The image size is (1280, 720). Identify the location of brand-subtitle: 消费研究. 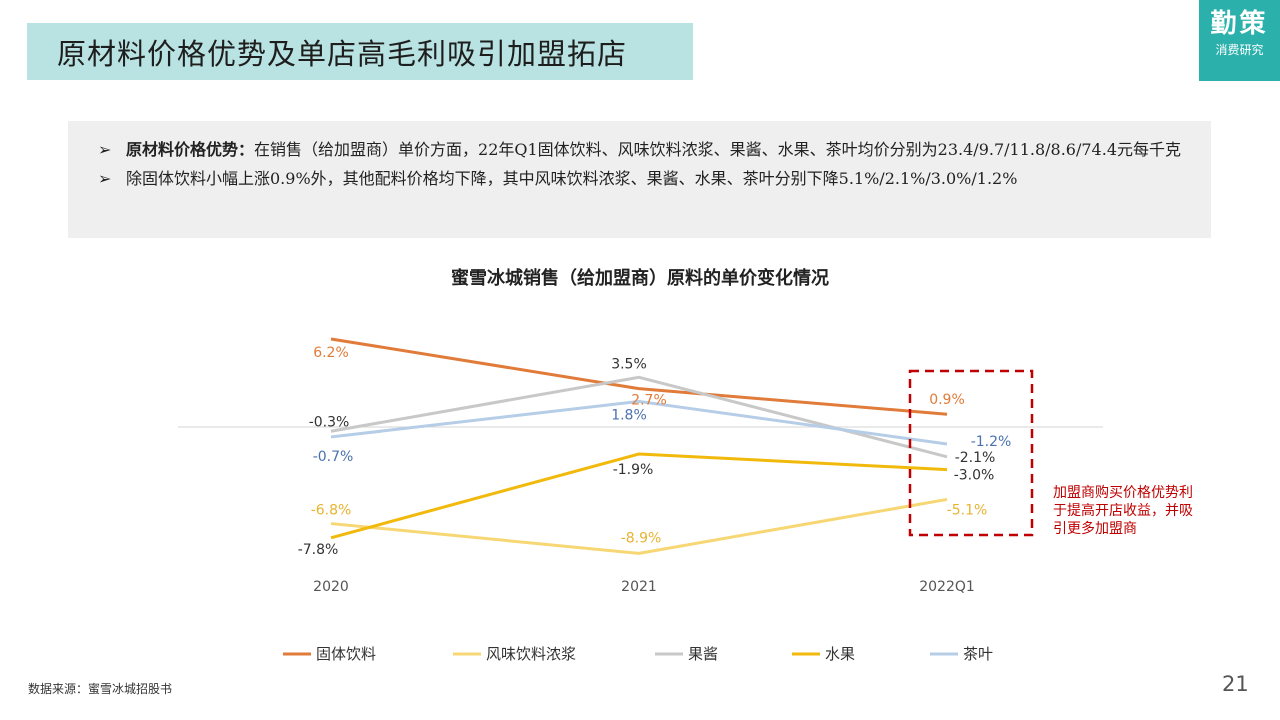
(1239, 50).